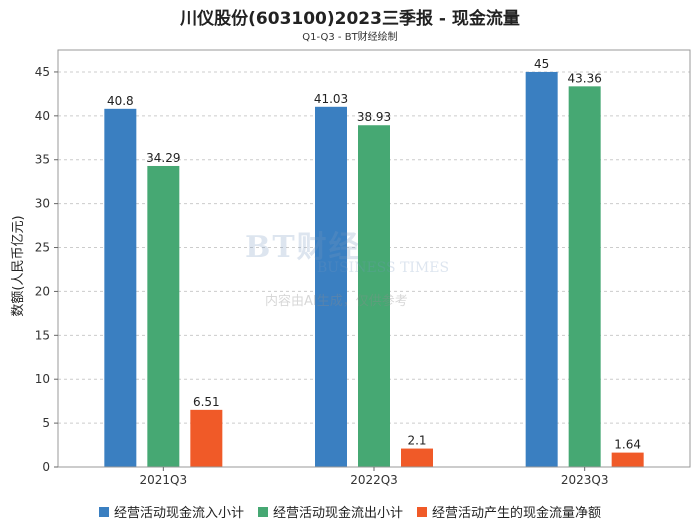 The height and width of the screenshot is (524, 700). I want to click on bar-value-label: 40.8, so click(120, 101).